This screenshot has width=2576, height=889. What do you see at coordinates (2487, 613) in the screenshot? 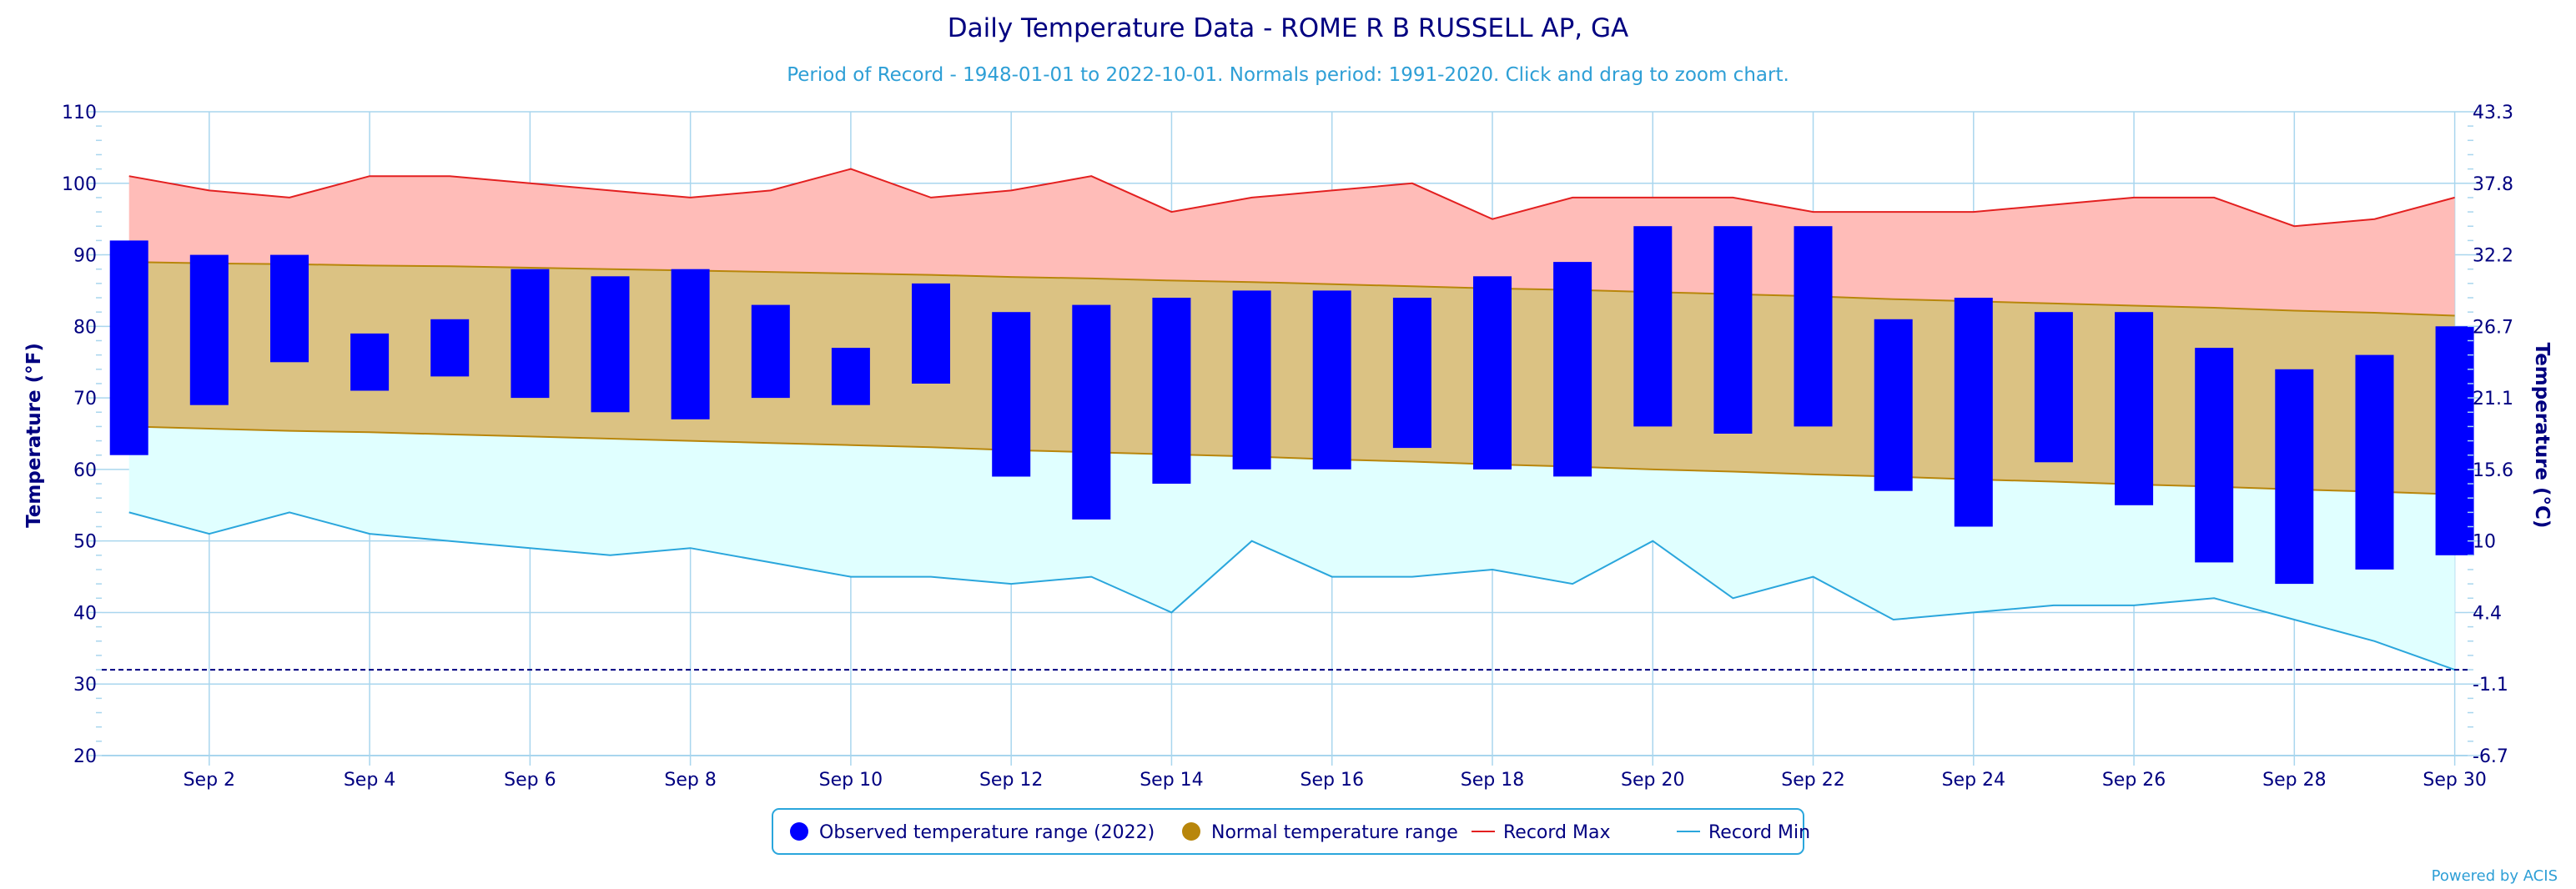
I see `y-tick-label-right: 4.4` at bounding box center [2487, 613].